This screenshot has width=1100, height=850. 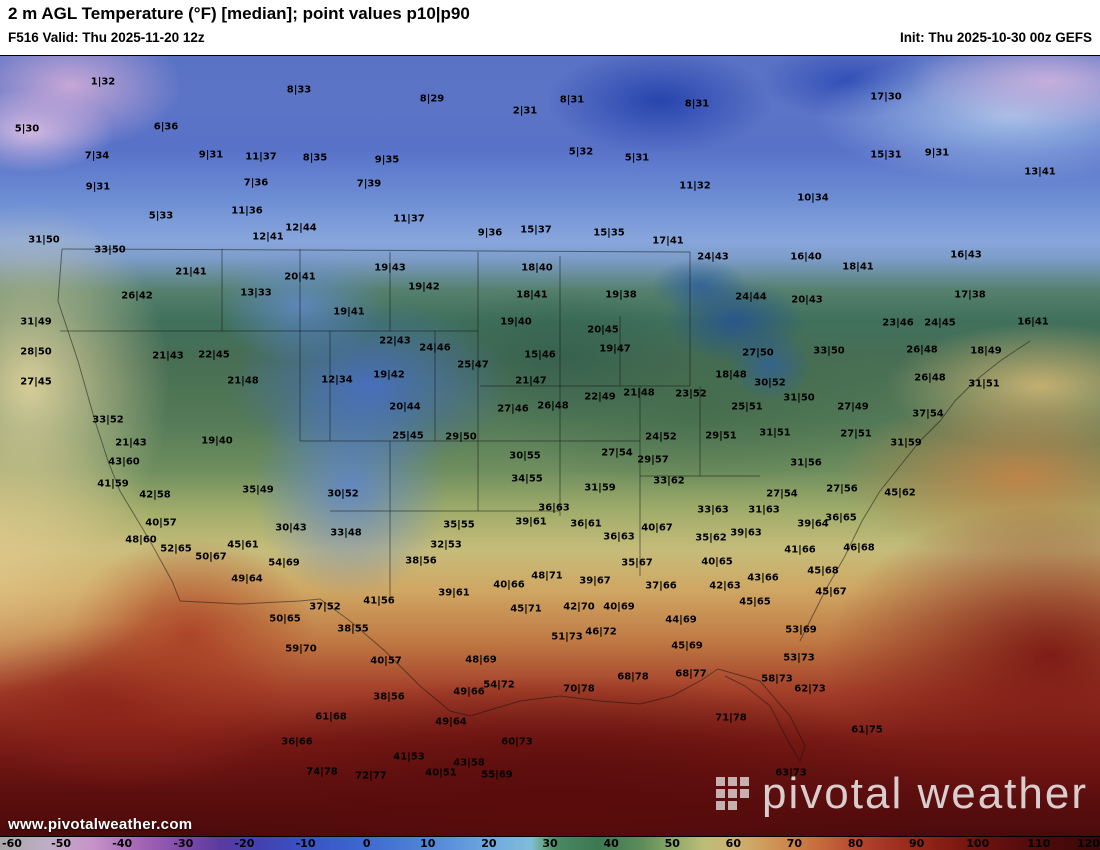 I want to click on colorbar-tick-label: 80, so click(x=855, y=843).